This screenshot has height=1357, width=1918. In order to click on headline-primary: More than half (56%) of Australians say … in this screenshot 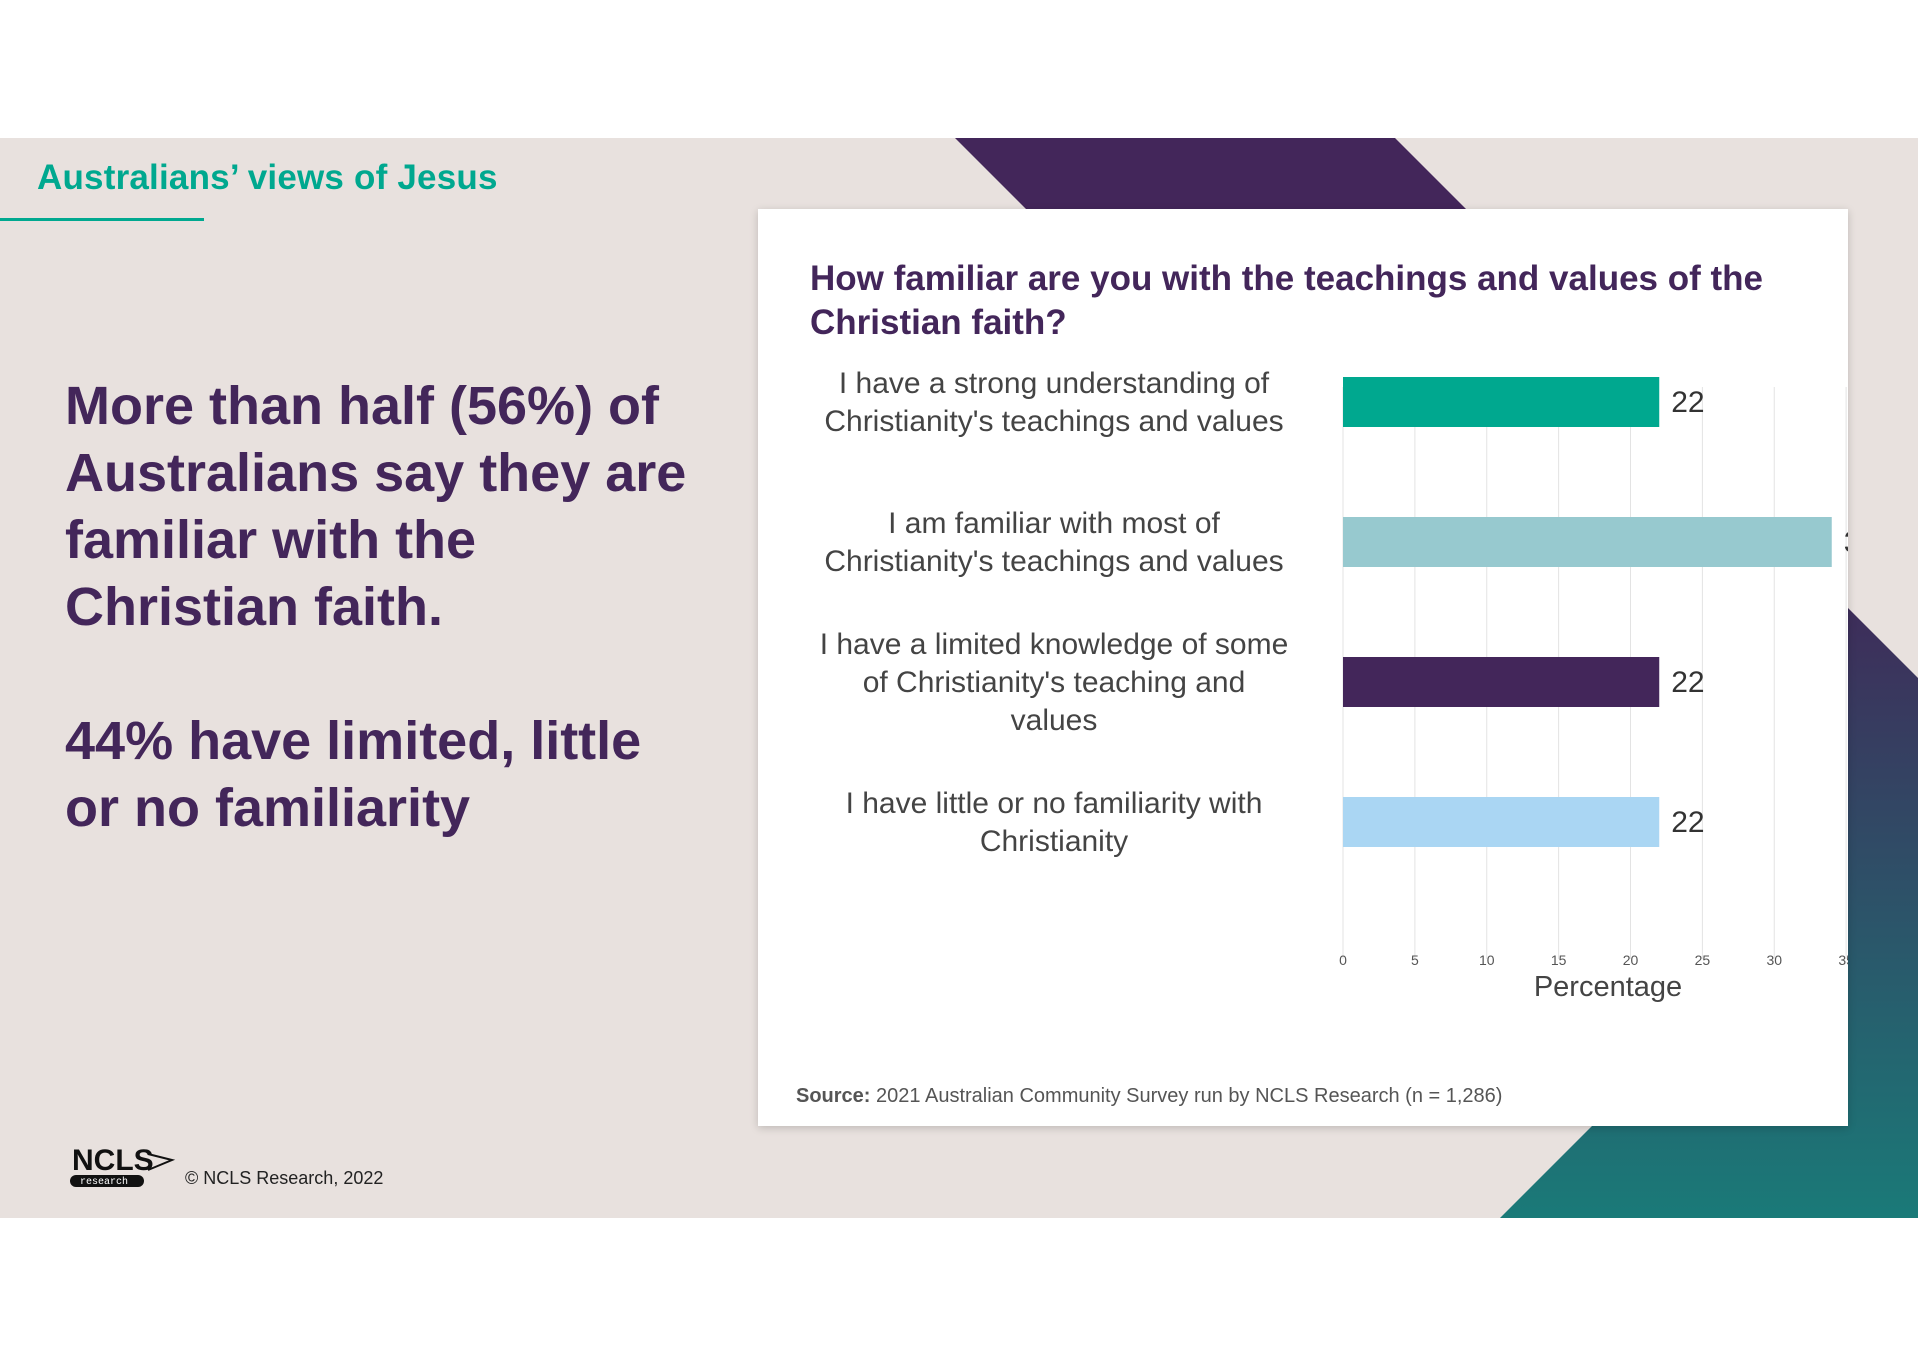, I will do `click(376, 506)`.